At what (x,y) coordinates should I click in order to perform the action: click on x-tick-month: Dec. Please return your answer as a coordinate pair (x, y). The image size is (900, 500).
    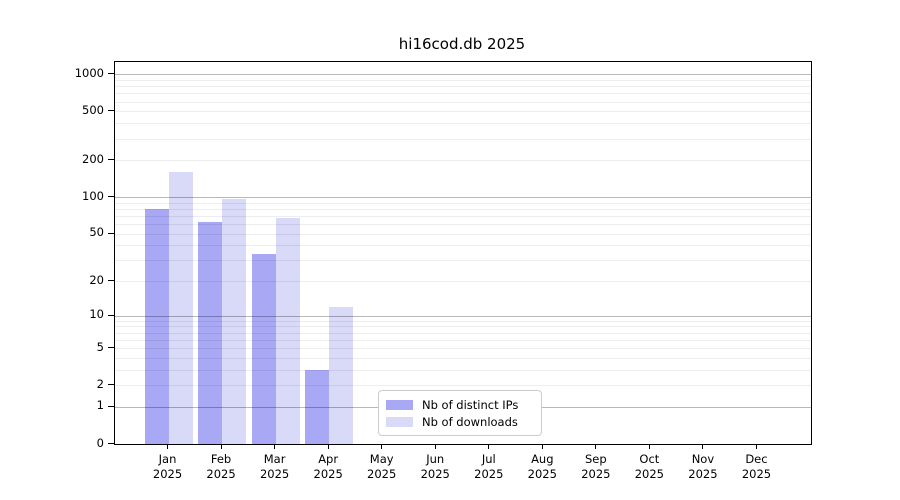
    Looking at the image, I should click on (756, 459).